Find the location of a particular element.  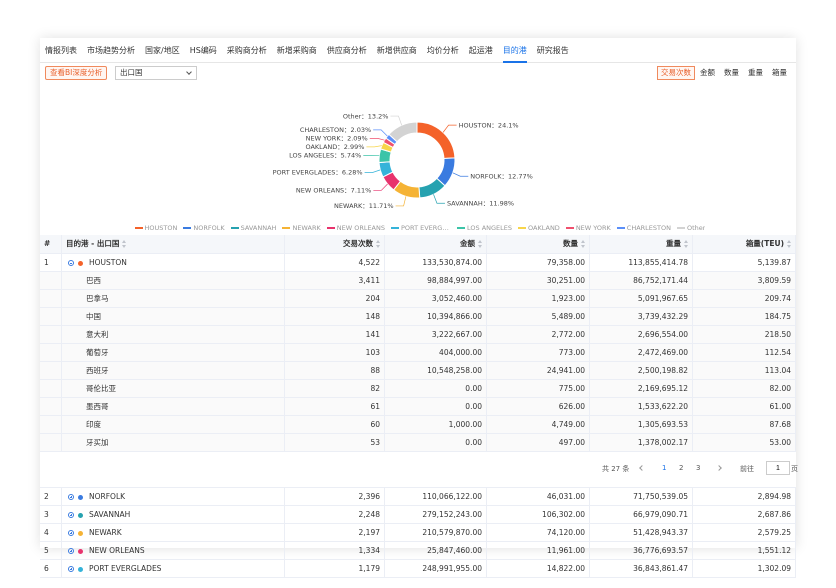

cell: 重量 is located at coordinates (641, 244).